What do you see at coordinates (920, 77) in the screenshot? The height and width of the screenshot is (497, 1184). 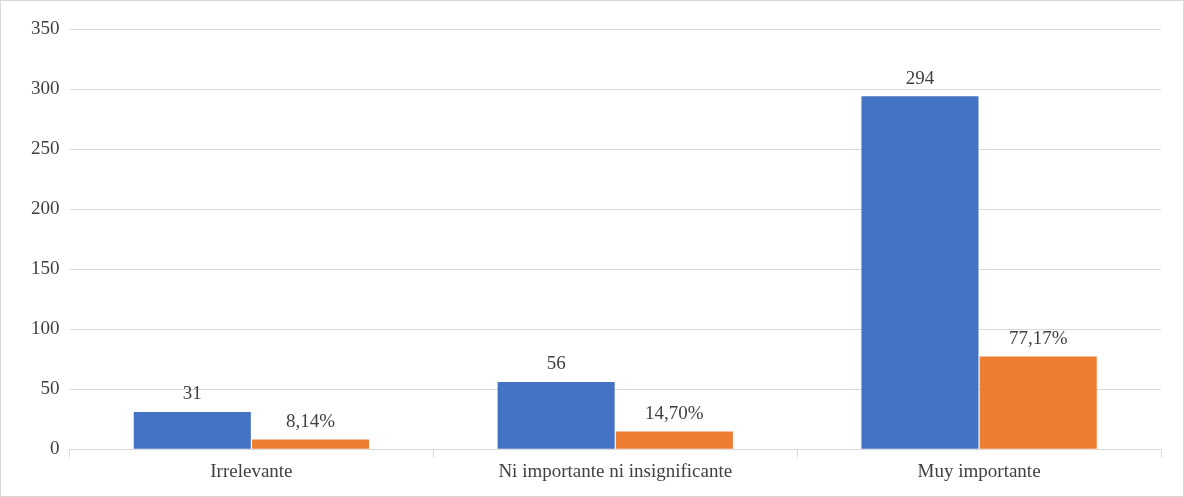 I see `data-label: 294` at bounding box center [920, 77].